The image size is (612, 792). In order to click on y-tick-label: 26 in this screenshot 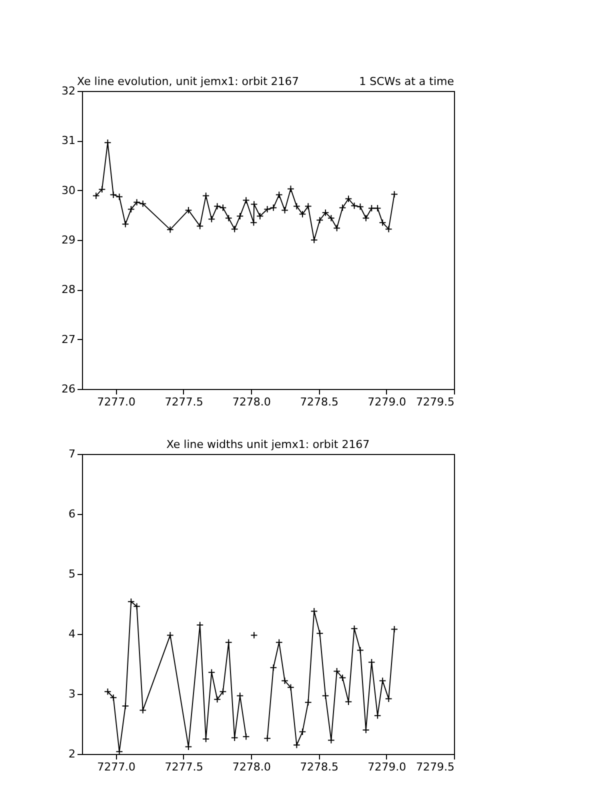, I will do `click(69, 389)`.